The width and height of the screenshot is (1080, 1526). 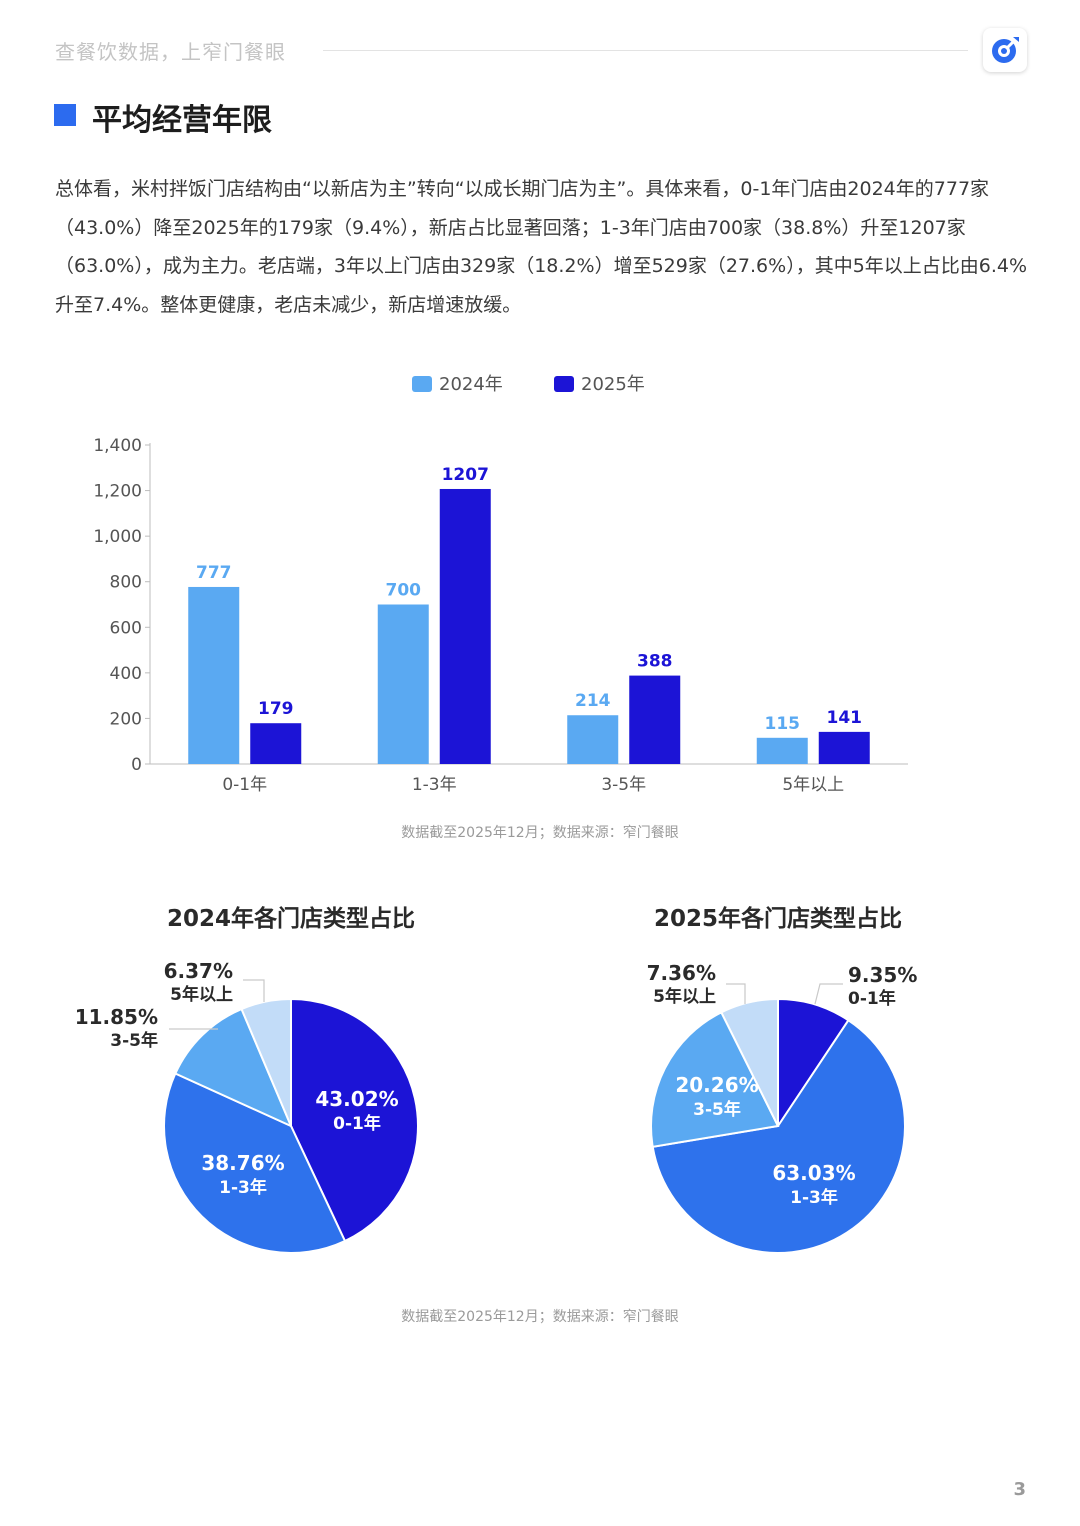 What do you see at coordinates (422, 384) in the screenshot?
I see `legend-swatch-2024年` at bounding box center [422, 384].